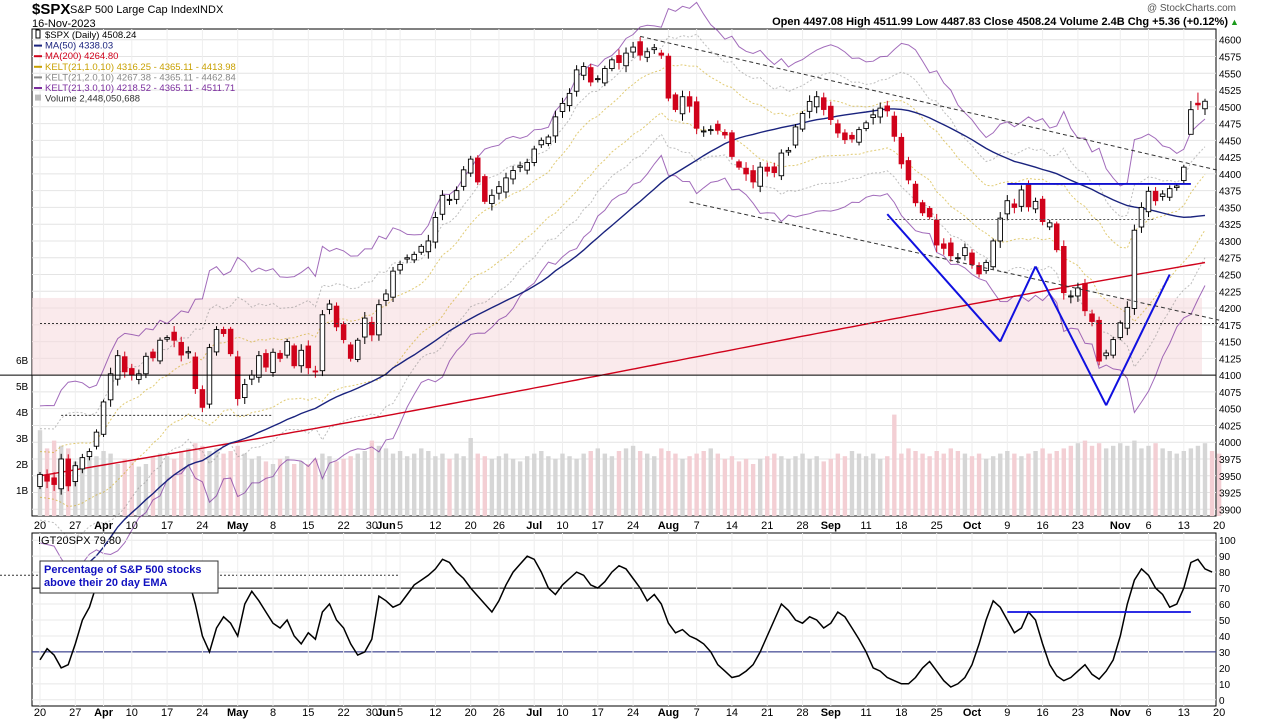 The image size is (1280, 720). What do you see at coordinates (562, 526) in the screenshot?
I see `x-tick-label: 10` at bounding box center [562, 526].